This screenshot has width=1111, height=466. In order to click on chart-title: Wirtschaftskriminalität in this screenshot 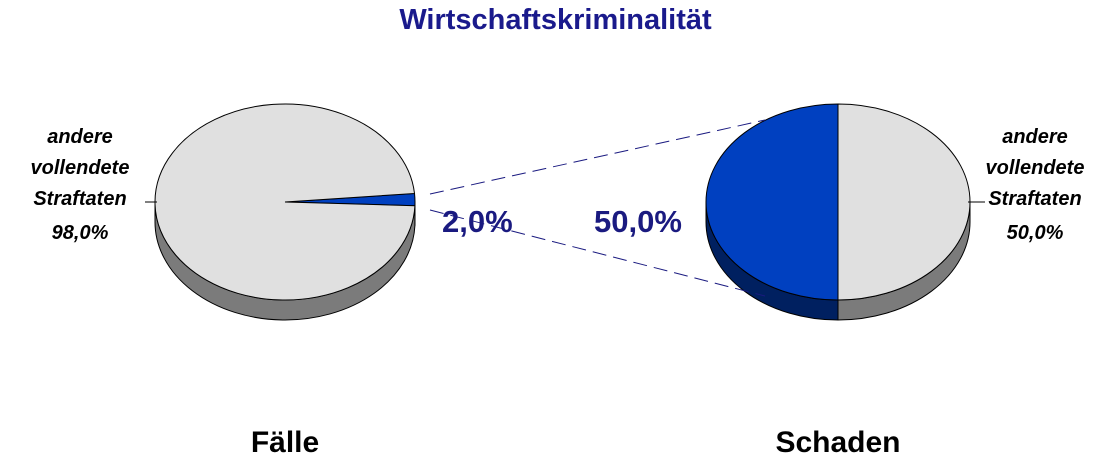, I will do `click(555, 20)`.